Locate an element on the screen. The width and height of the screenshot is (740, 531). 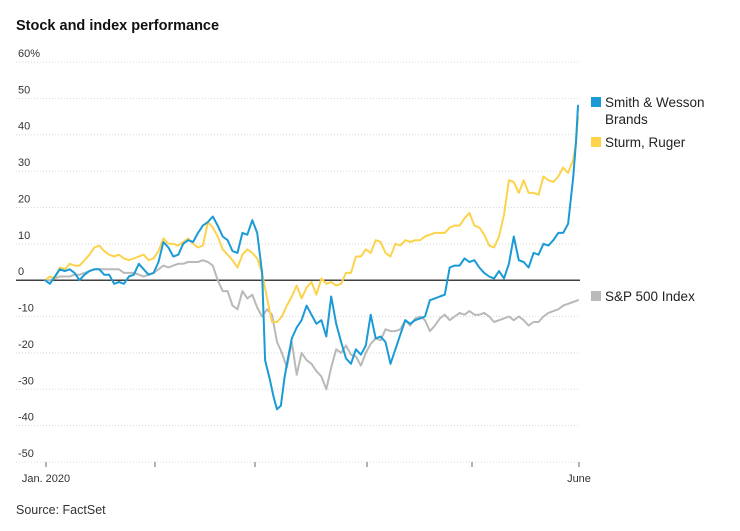
legend-label: S&P 500 Index is located at coordinates (650, 296).